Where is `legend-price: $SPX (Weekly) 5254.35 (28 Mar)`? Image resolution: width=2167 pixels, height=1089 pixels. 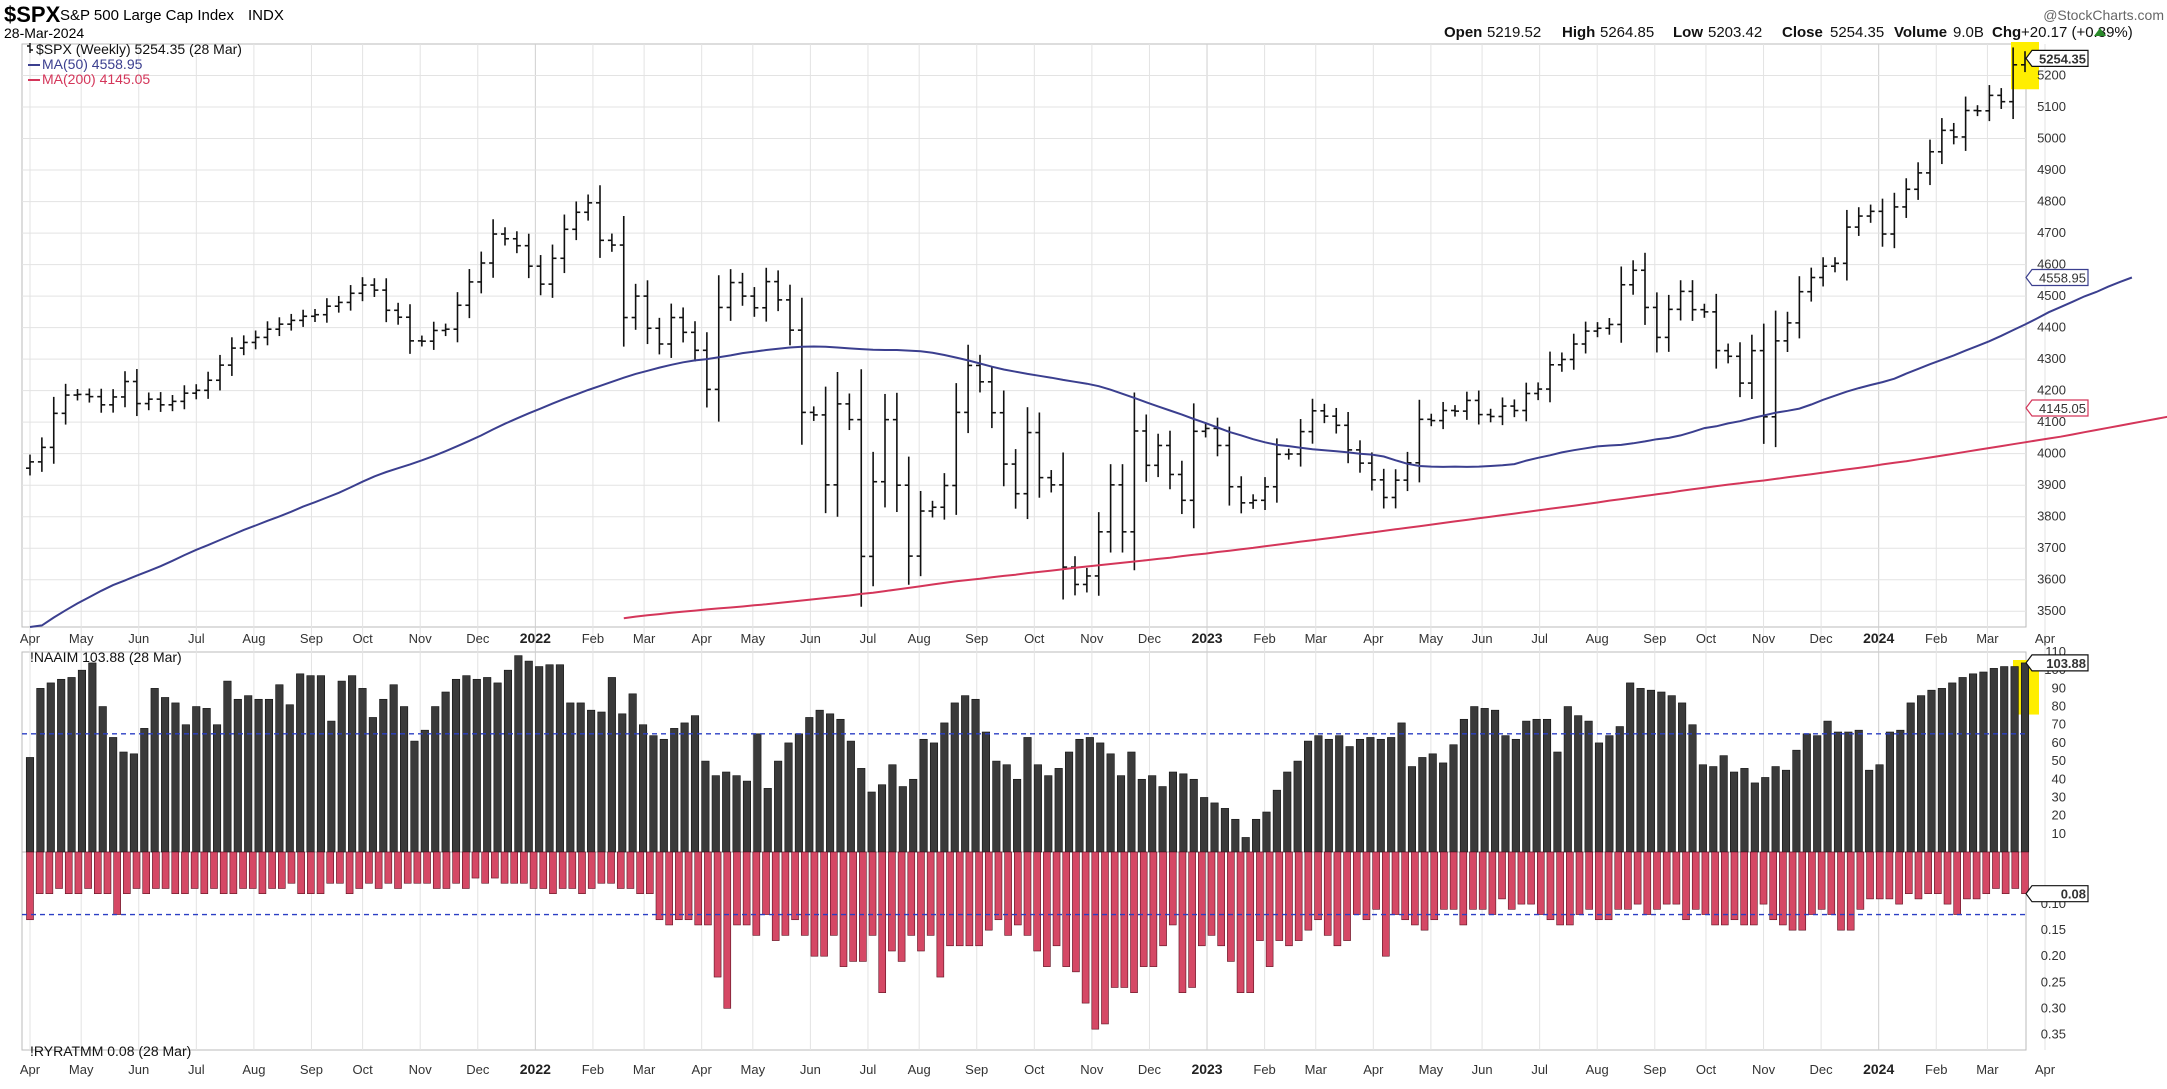 legend-price: $SPX (Weekly) 5254.35 (28 Mar) is located at coordinates (139, 49).